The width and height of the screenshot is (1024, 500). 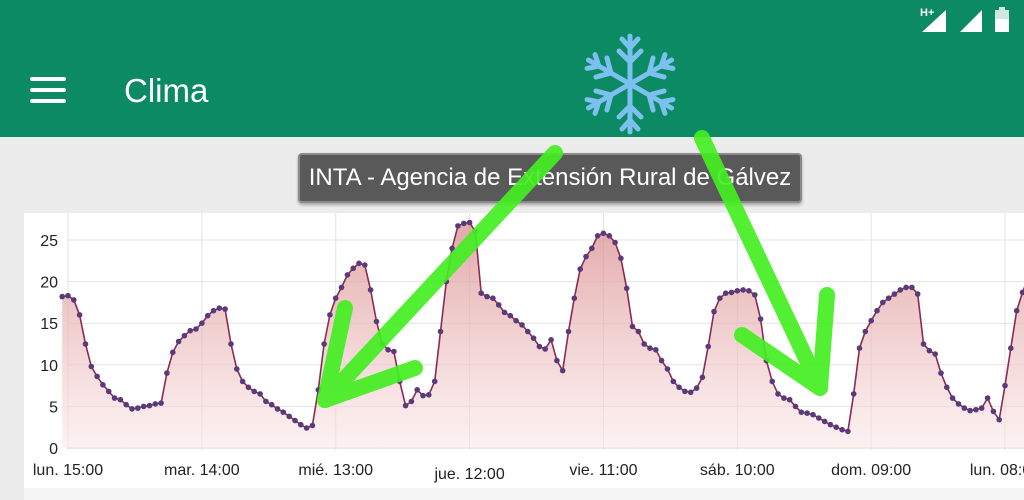 I want to click on x-tick-label-2: mié. 13:00, so click(x=335, y=470).